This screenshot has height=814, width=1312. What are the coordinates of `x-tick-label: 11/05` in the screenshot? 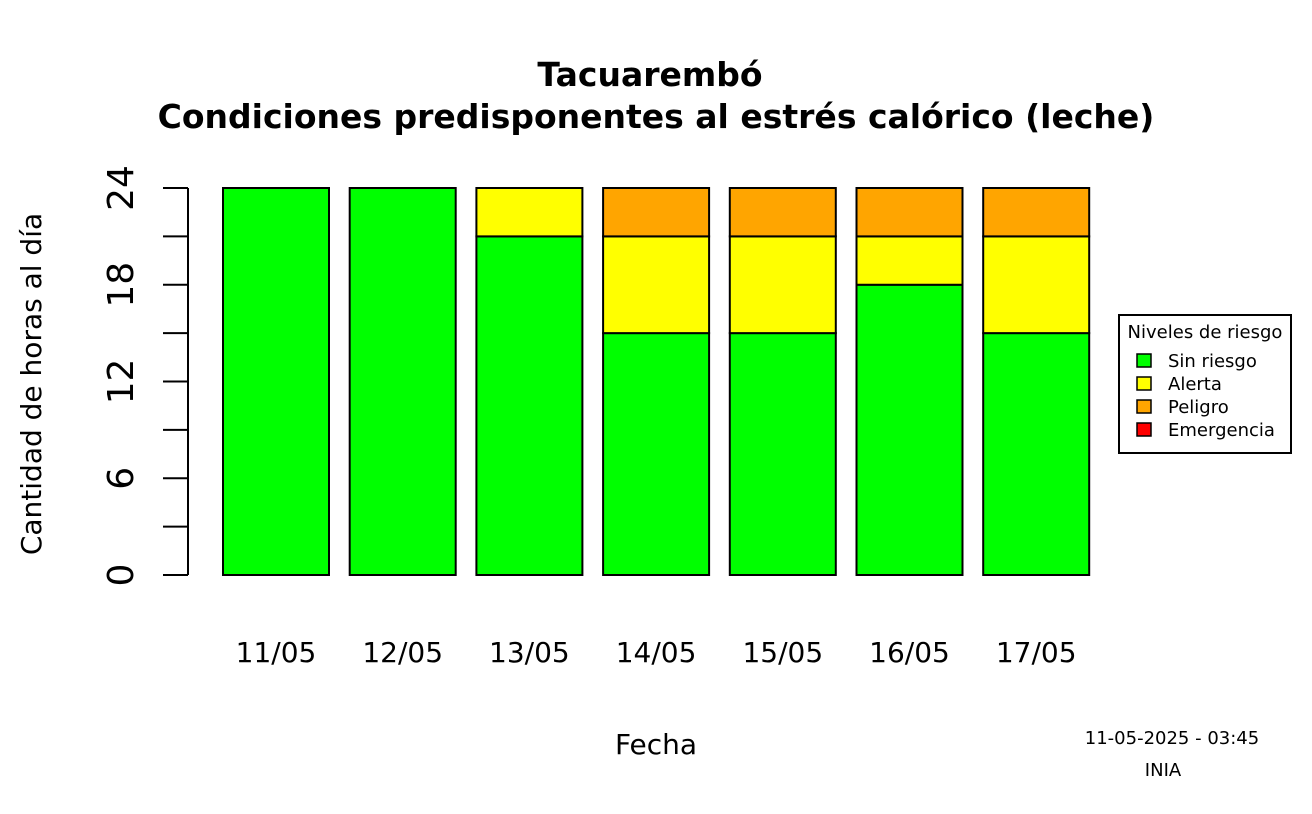 It's located at (276, 652).